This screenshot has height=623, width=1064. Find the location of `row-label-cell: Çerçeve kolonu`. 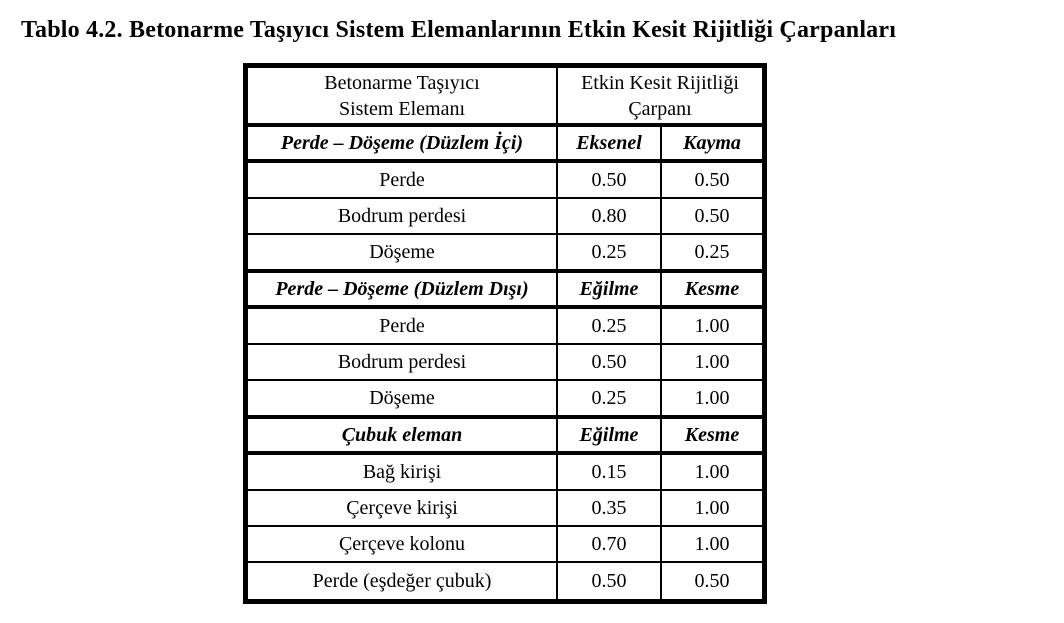

row-label-cell: Çerçeve kolonu is located at coordinates (401, 544).